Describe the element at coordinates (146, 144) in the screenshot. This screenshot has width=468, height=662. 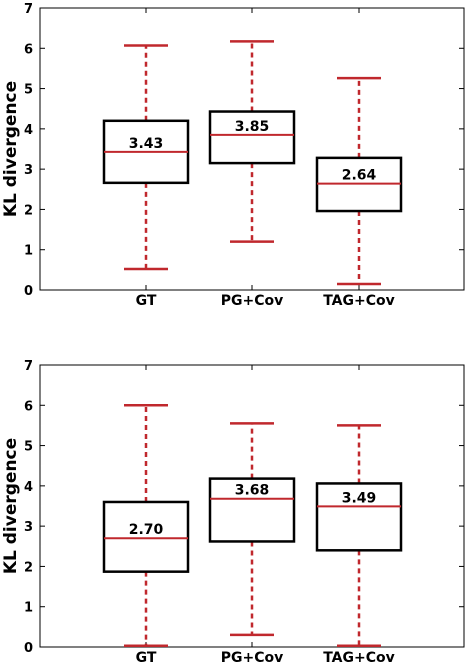
I see `median-value-label: 3.43` at that location.